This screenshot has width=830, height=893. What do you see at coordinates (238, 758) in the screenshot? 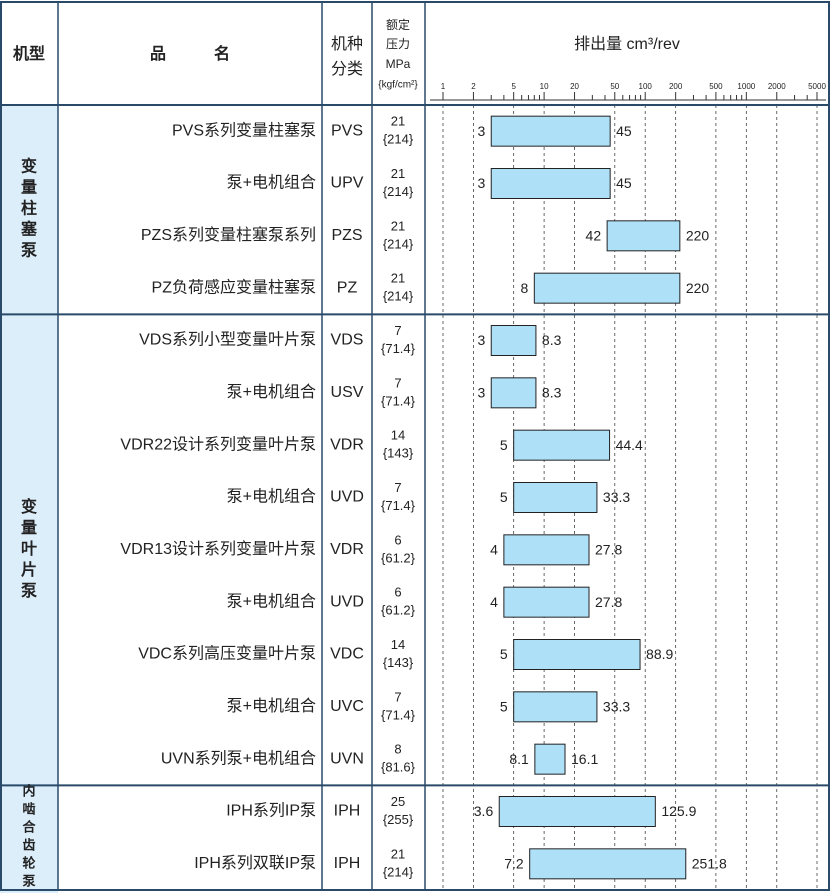
I see `product-name: UVN系列泵+电机组合` at bounding box center [238, 758].